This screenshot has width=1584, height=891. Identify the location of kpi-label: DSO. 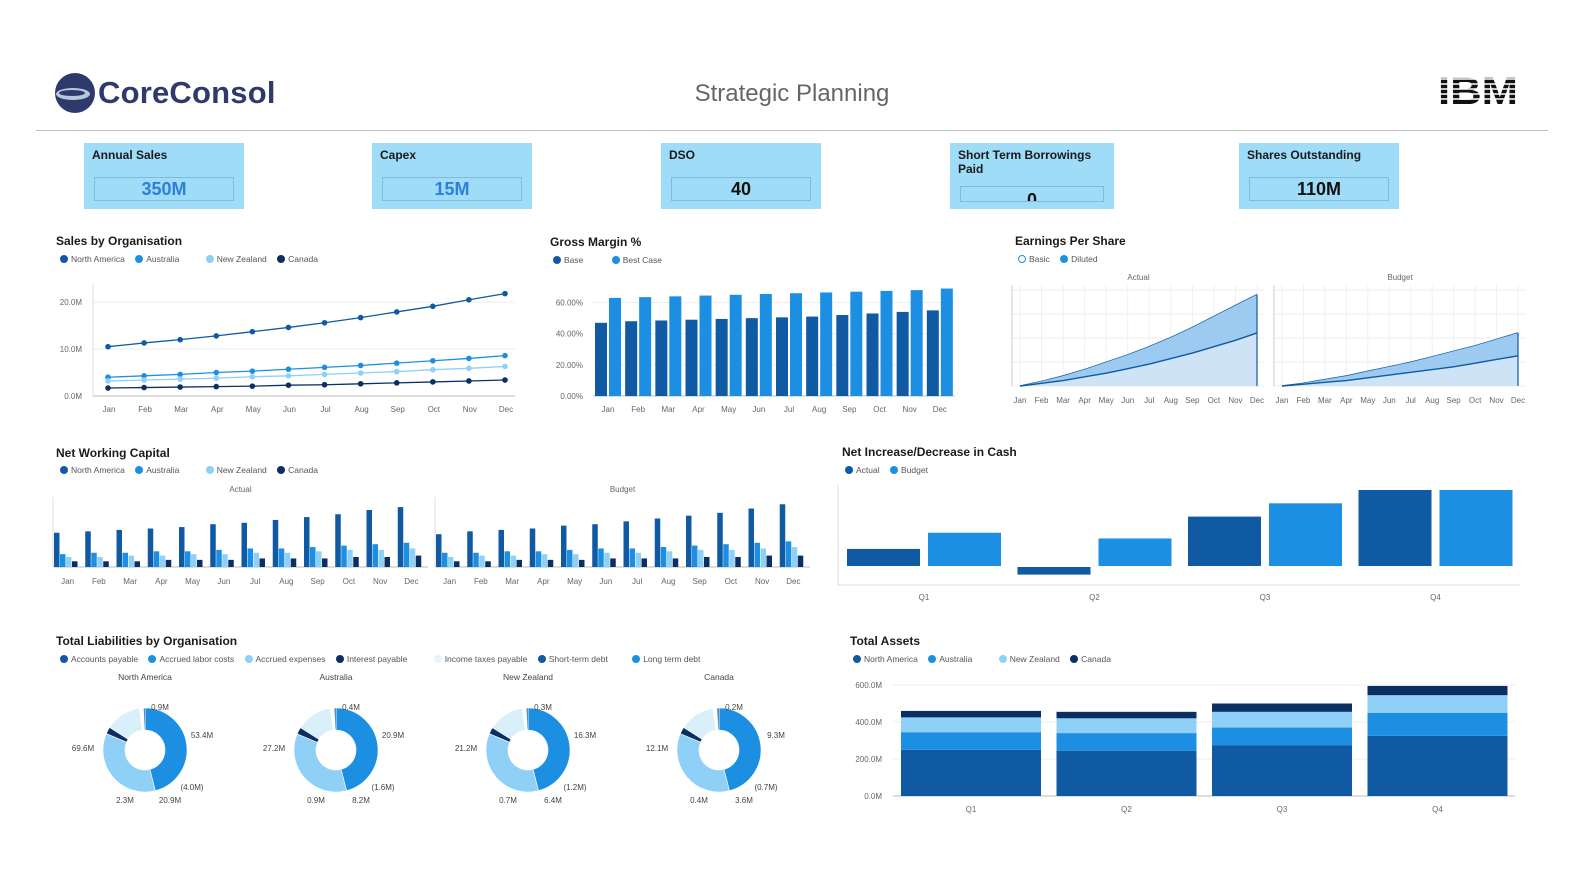
(682, 155).